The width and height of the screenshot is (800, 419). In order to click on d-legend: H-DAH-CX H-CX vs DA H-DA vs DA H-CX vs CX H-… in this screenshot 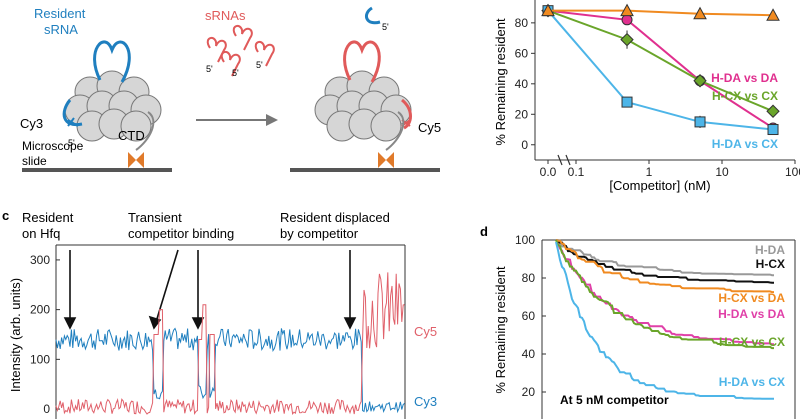, I will do `click(751, 316)`.